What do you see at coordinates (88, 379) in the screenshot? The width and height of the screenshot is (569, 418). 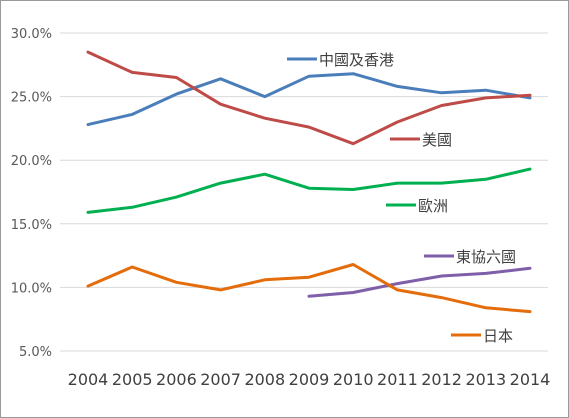 I see `x-tick-label: 2004` at bounding box center [88, 379].